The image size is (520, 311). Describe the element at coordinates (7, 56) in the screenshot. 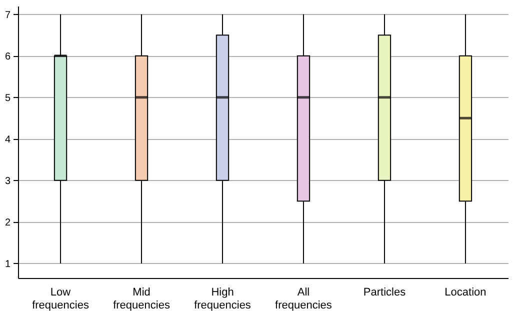

I see `y-tick-label: 6` at that location.